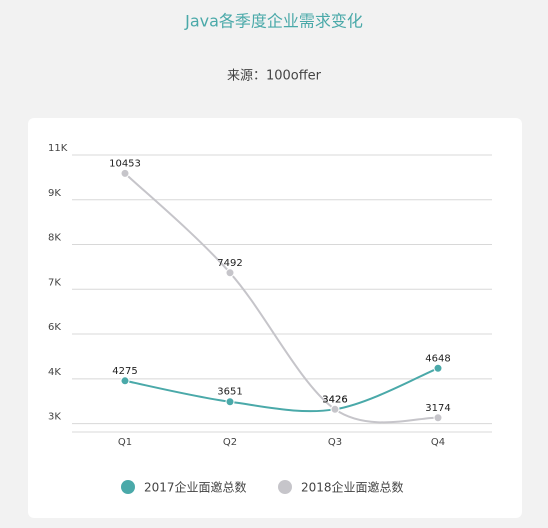 The width and height of the screenshot is (548, 528). Describe the element at coordinates (352, 487) in the screenshot. I see `legend-label: 2018企业面邀总数` at that location.